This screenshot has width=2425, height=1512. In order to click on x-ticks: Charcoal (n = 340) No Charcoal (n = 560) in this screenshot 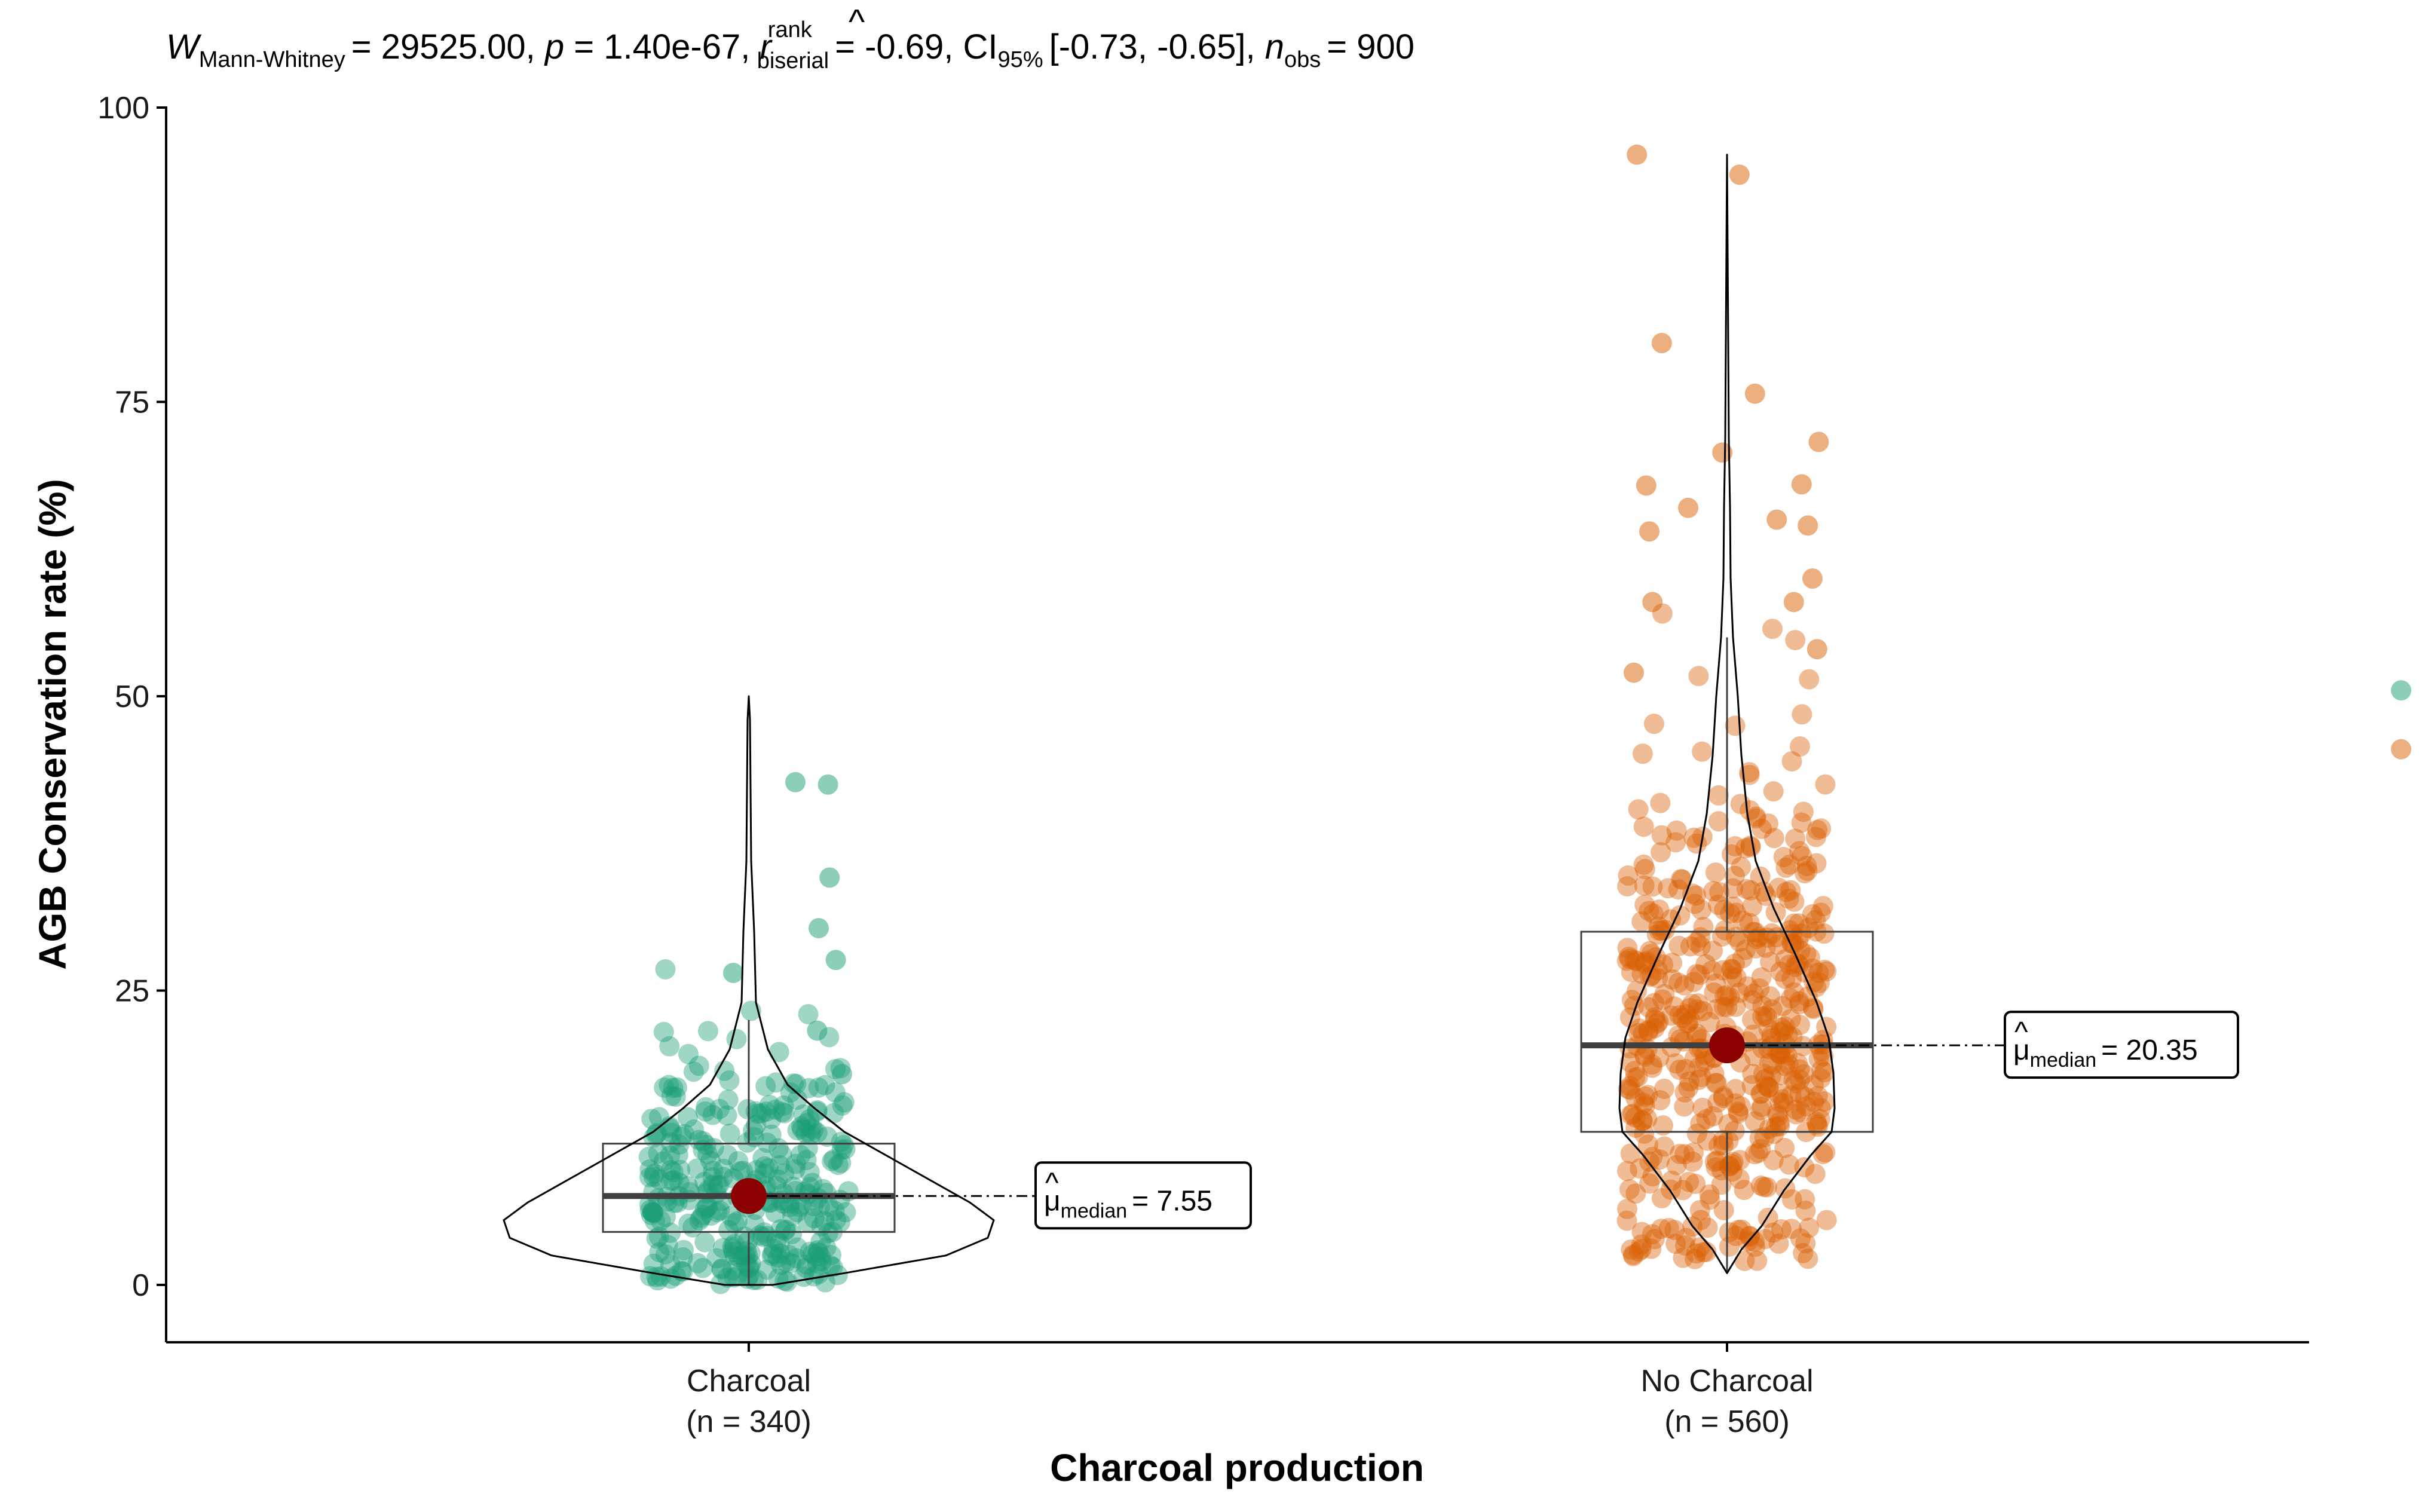, I will do `click(1250, 1390)`.